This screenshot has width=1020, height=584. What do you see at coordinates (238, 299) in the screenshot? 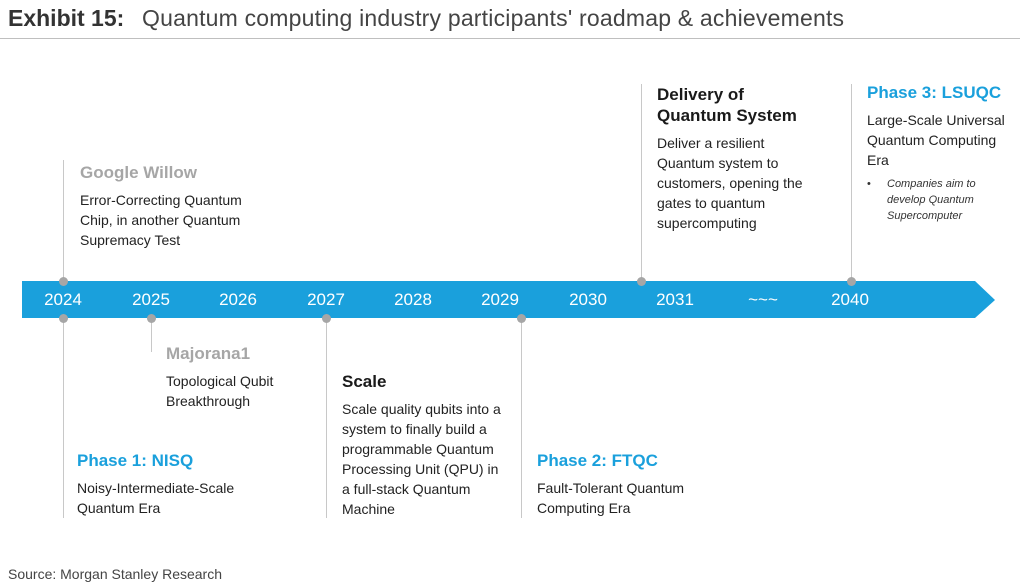
I see `year-label: 2026` at bounding box center [238, 299].